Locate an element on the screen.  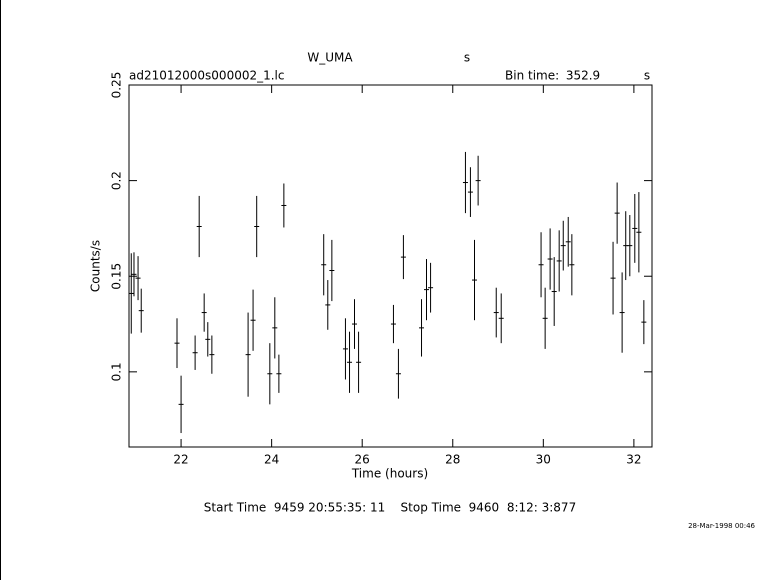
y-axis-label: Counts/s is located at coordinates (96, 266).